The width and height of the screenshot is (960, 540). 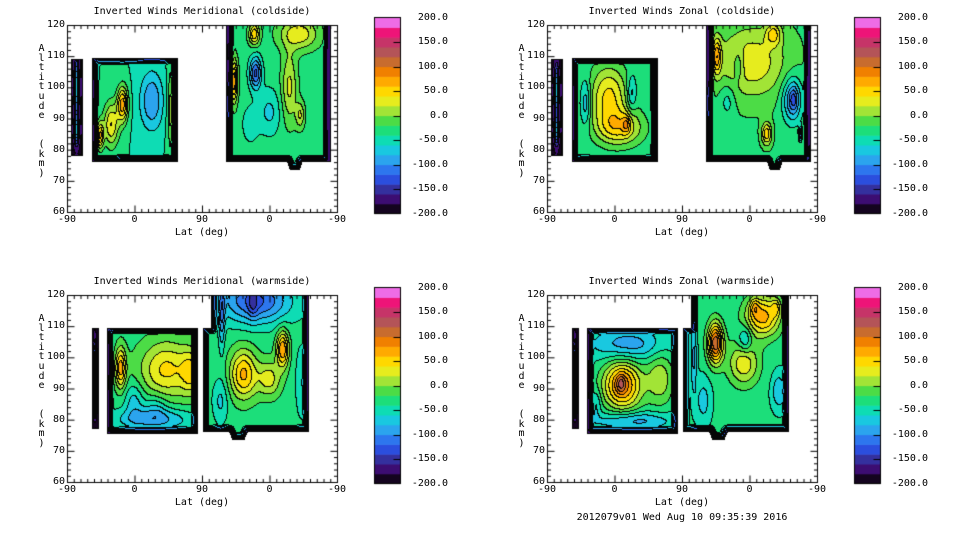 What do you see at coordinates (202, 11) in the screenshot?
I see `panel-title: Inverted Winds Meridional (coldside)` at bounding box center [202, 11].